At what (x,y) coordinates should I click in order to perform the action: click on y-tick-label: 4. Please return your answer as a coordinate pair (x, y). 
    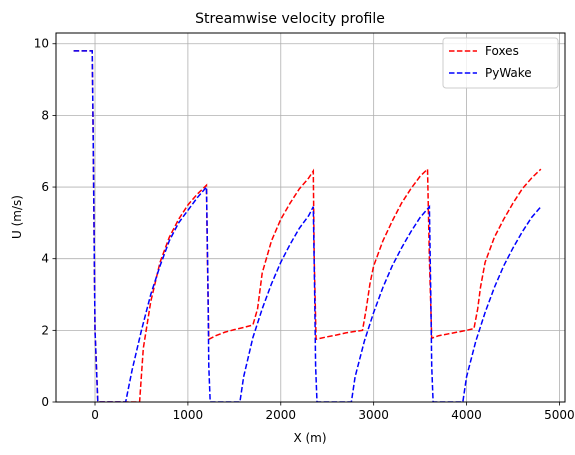
    Looking at the image, I should click on (45, 259).